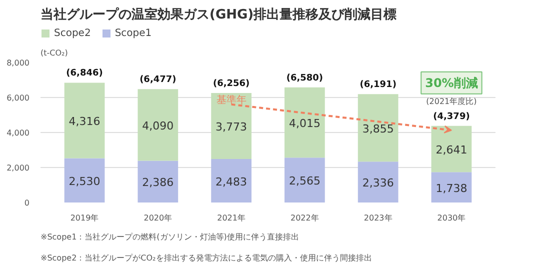  I want to click on y-tick-label: 6,000, so click(18, 98).